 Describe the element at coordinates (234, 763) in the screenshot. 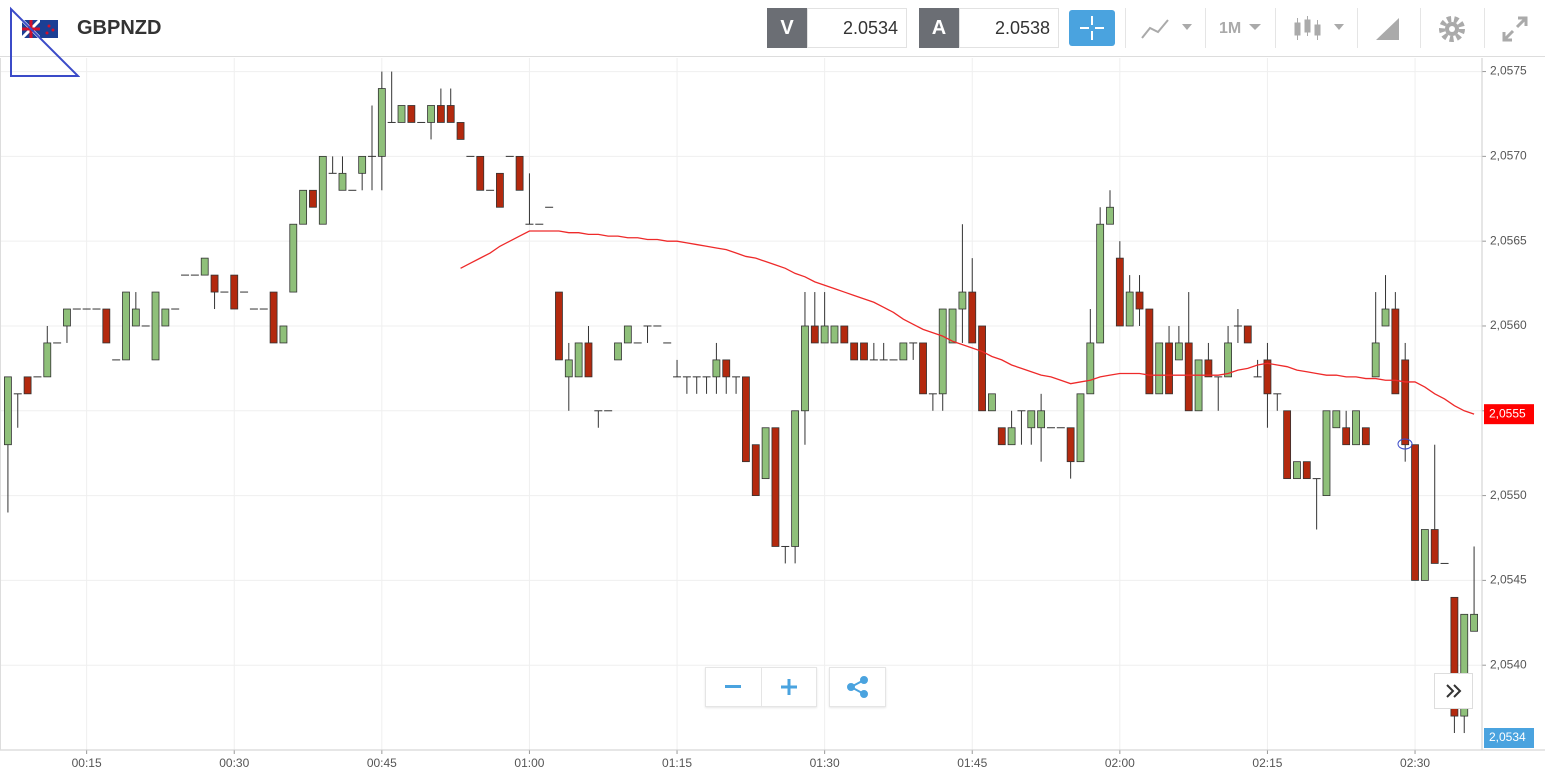

I see `x-tick-label: 00:30` at that location.